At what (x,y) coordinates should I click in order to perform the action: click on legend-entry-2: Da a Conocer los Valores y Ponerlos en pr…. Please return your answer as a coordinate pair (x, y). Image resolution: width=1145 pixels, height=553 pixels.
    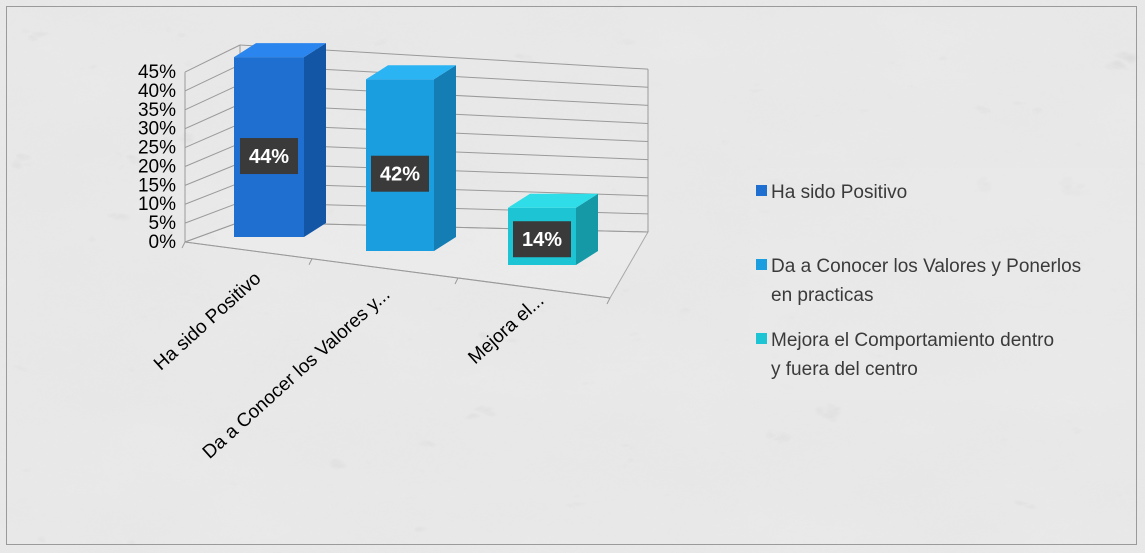
    Looking at the image, I should click on (918, 281).